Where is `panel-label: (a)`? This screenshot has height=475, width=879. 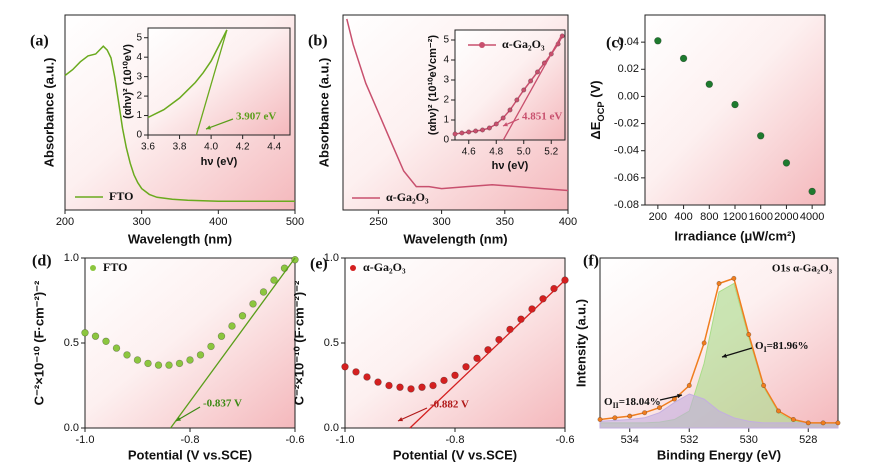 panel-label: (a) is located at coordinates (39, 41).